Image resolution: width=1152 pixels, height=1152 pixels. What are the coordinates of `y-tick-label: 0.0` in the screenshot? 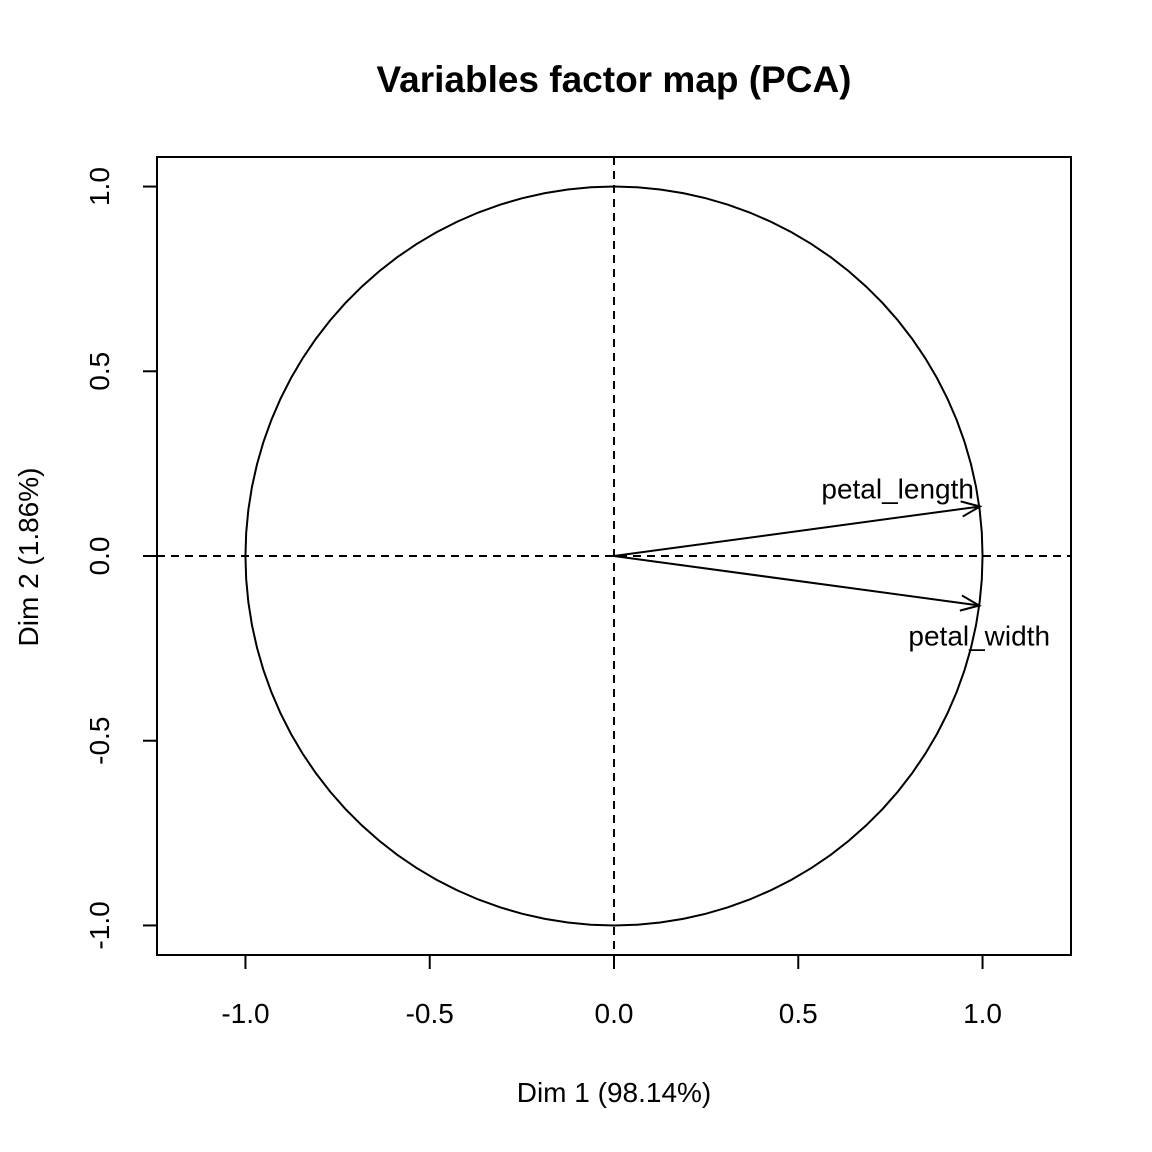 It's located at (99, 556).